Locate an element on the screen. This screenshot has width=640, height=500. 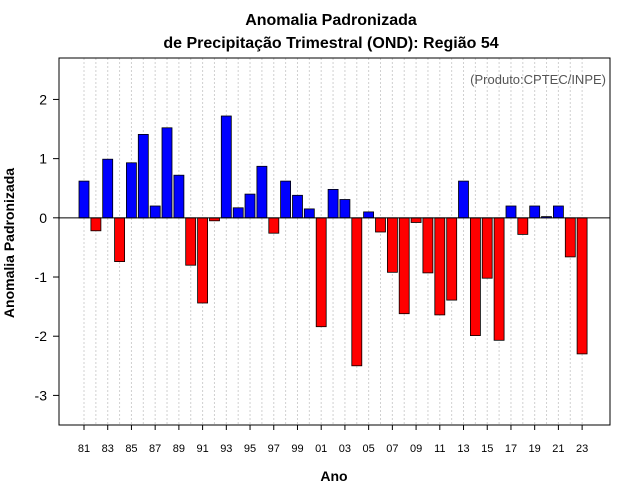
x-tick-label: 91 is located at coordinates (202, 449).